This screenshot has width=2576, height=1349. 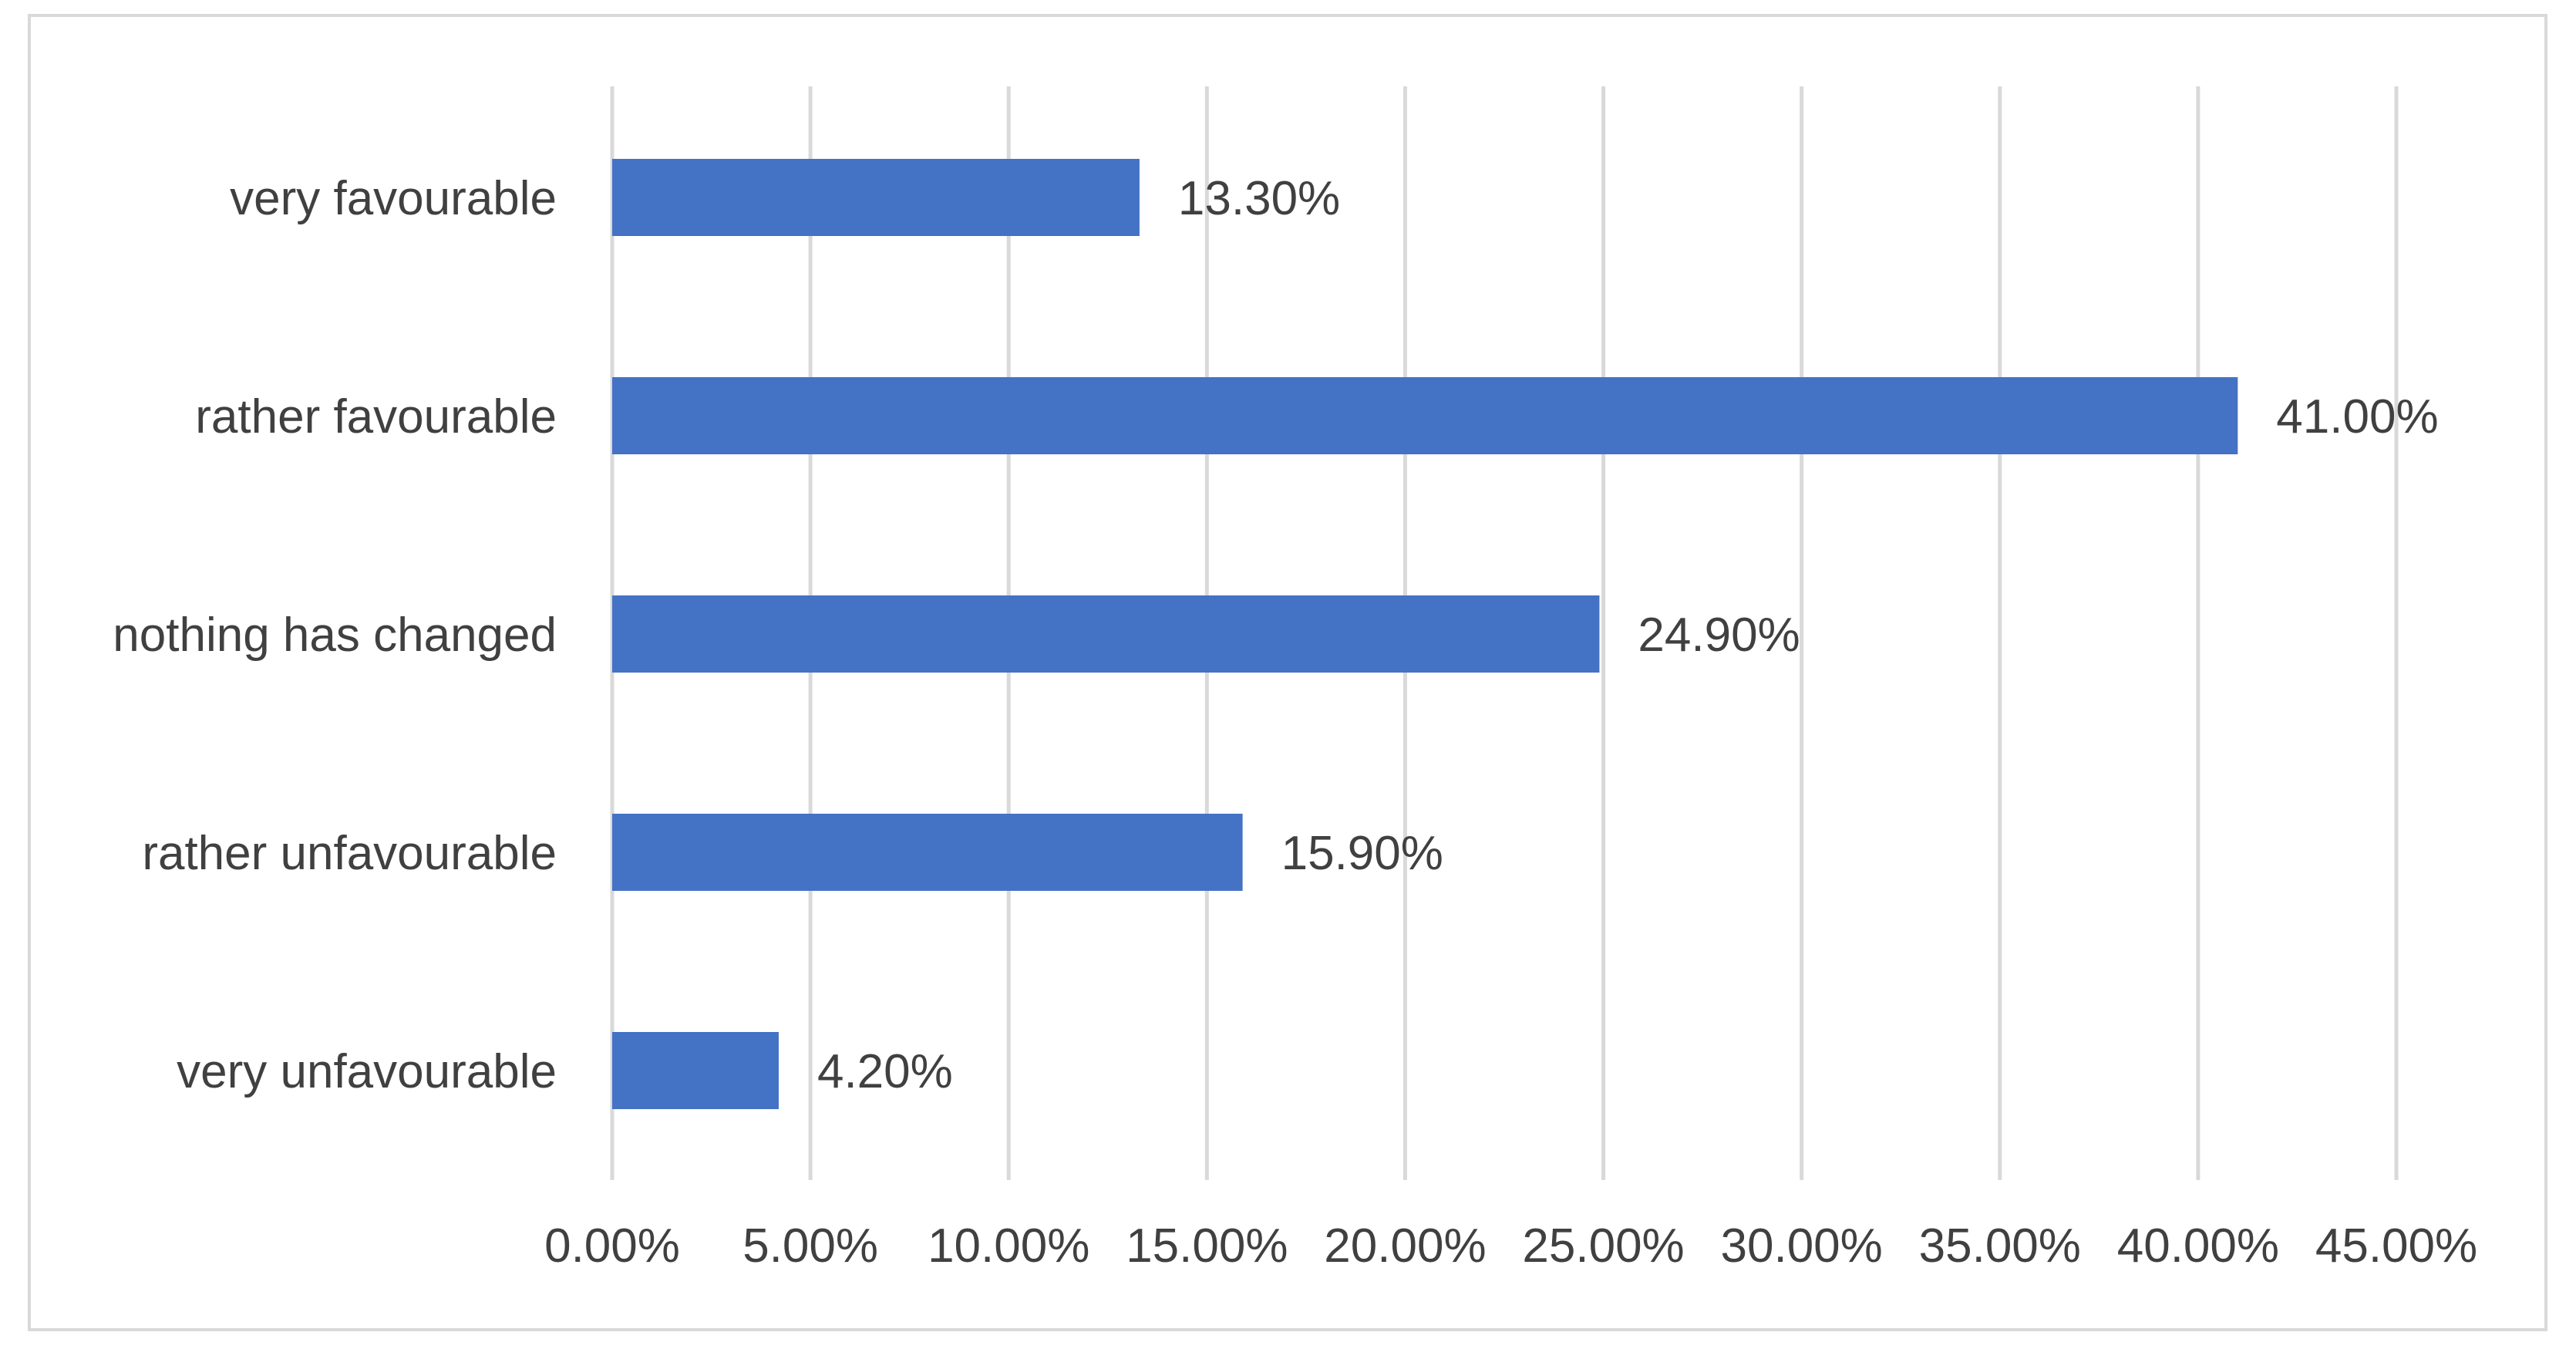 I want to click on data-label: 4.20%, so click(x=885, y=1071).